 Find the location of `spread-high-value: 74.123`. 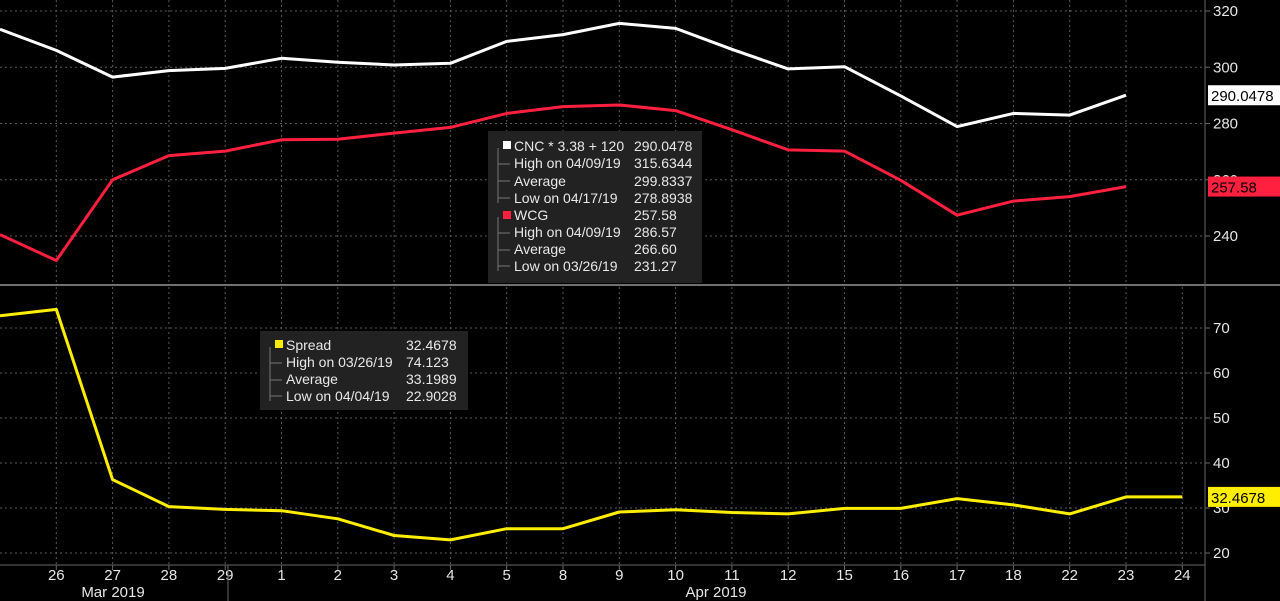

spread-high-value: 74.123 is located at coordinates (427, 362).